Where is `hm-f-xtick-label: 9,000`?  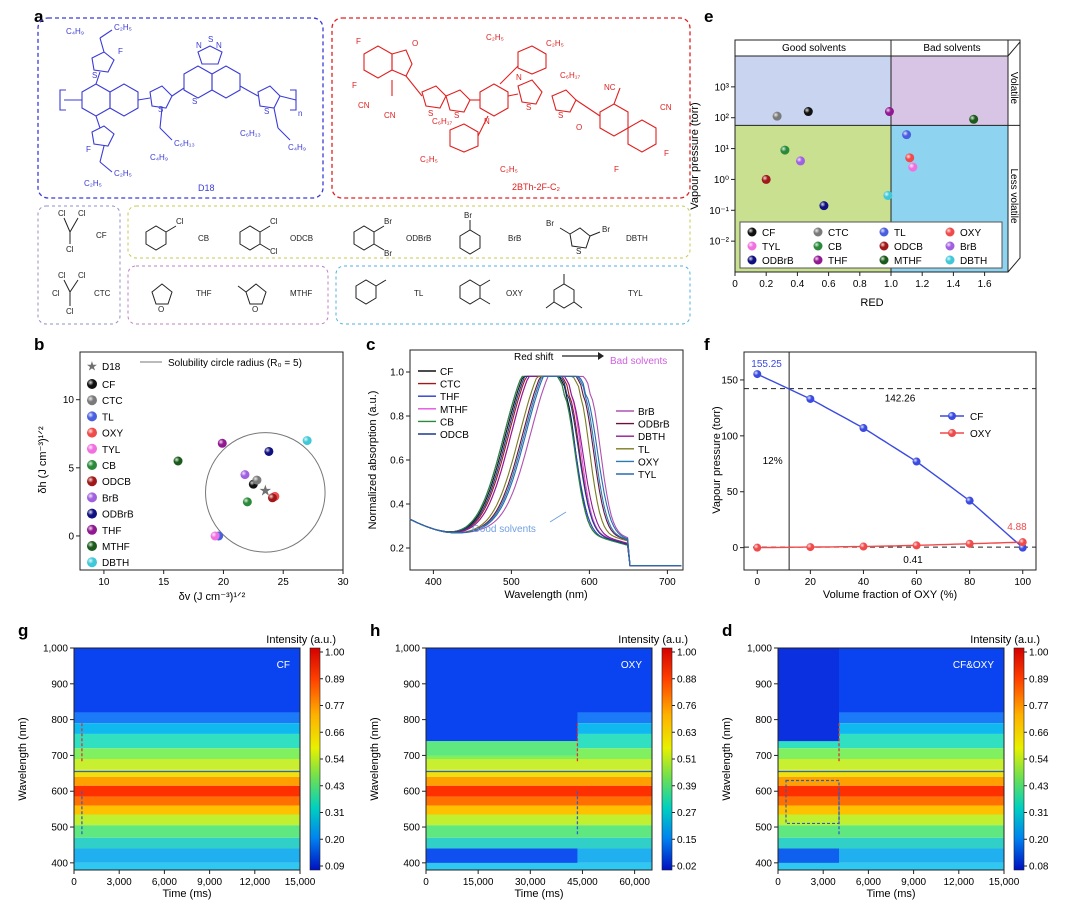 hm-f-xtick-label: 9,000 is located at coordinates (209, 882).